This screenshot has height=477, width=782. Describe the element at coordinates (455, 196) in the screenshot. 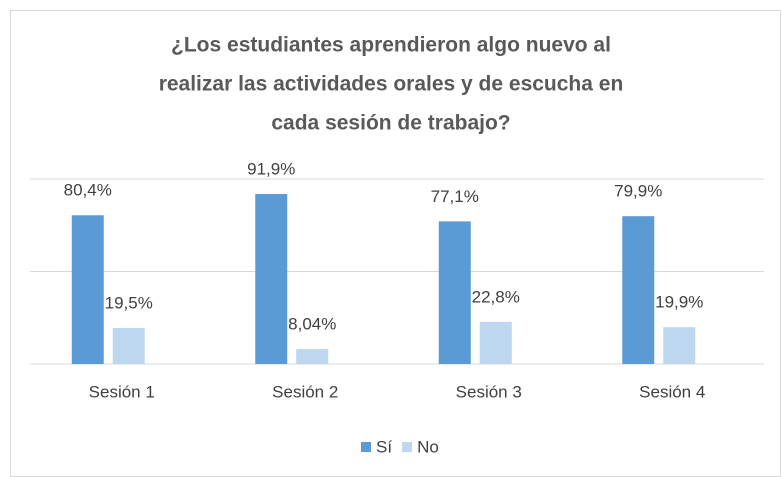

I see `data-label: 77,1%` at that location.